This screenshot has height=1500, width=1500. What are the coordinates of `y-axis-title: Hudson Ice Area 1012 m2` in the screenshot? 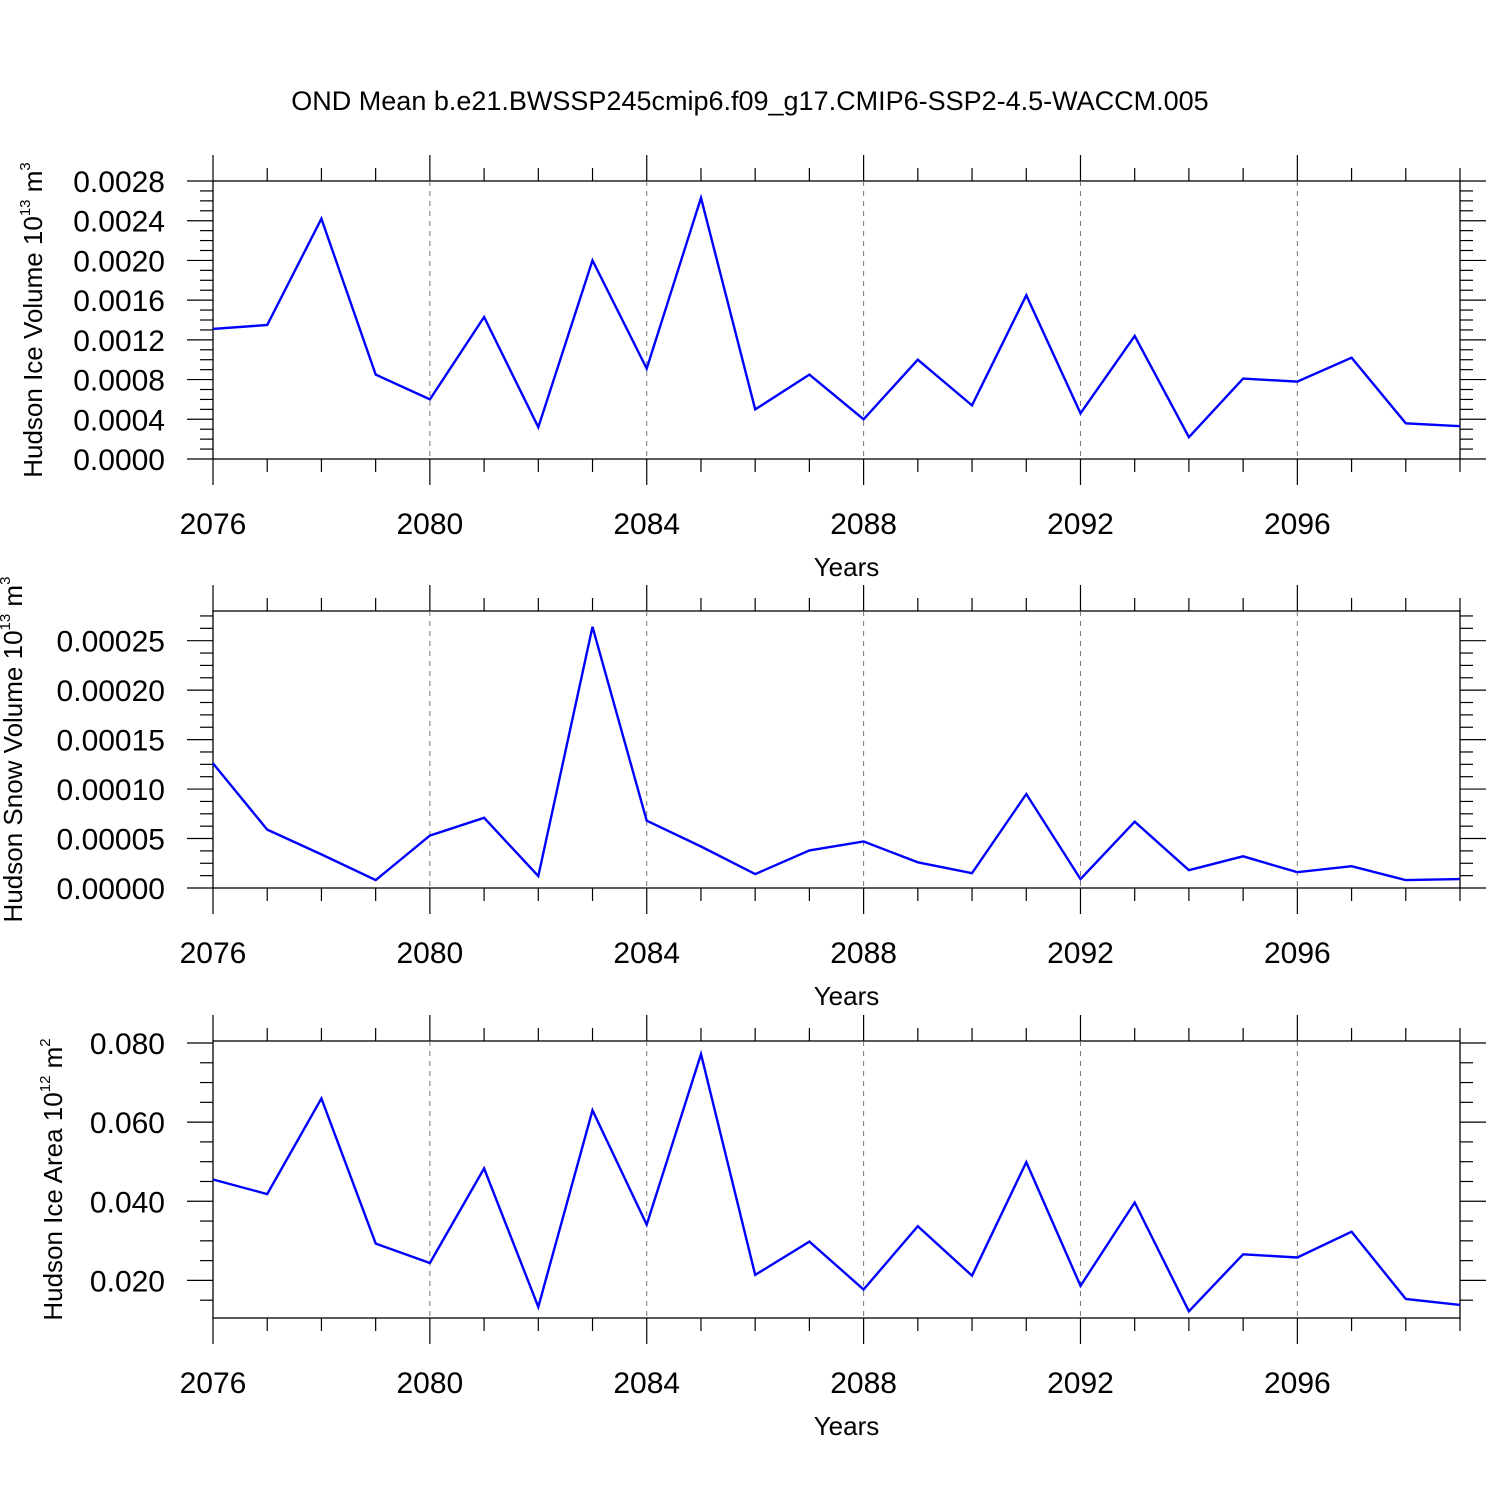 It's located at (52, 1179).